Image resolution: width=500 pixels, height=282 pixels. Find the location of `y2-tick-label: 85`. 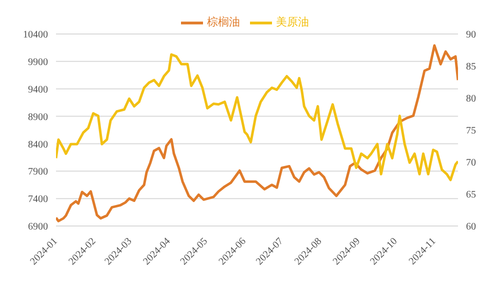

y2-tick-label: 85 is located at coordinates (471, 67).